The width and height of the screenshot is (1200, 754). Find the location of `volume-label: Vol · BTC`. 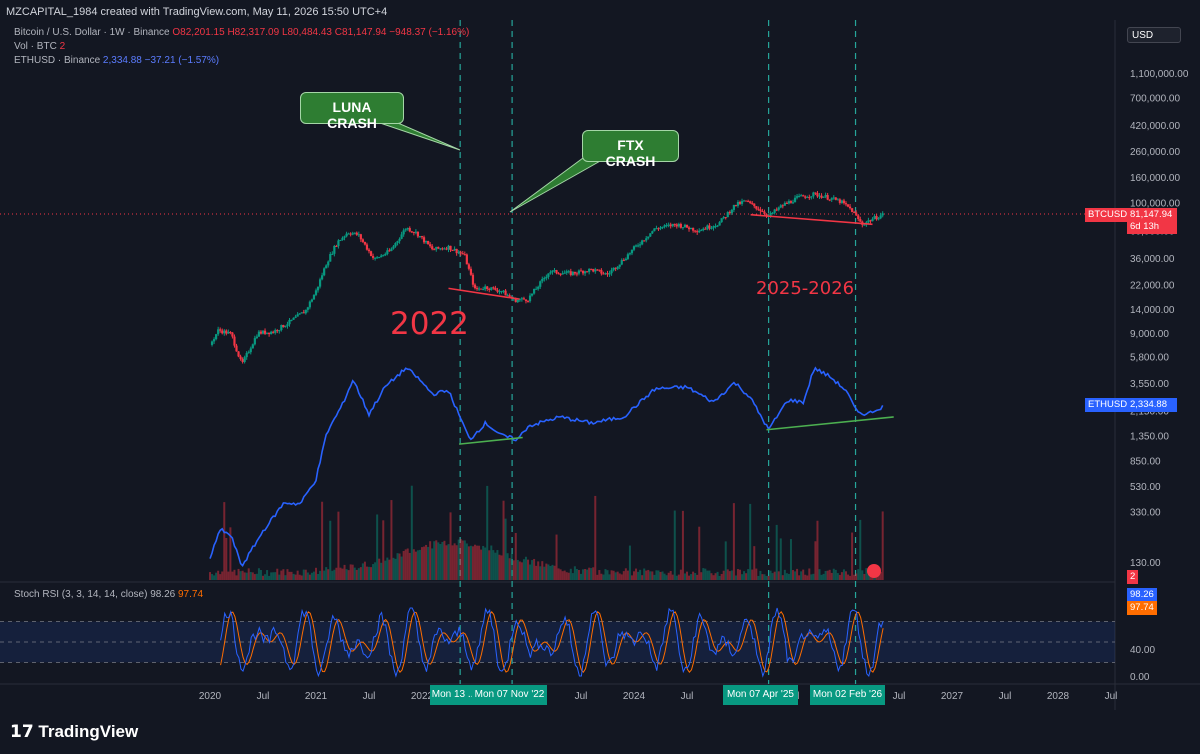

volume-label: Vol · BTC is located at coordinates (35, 46).